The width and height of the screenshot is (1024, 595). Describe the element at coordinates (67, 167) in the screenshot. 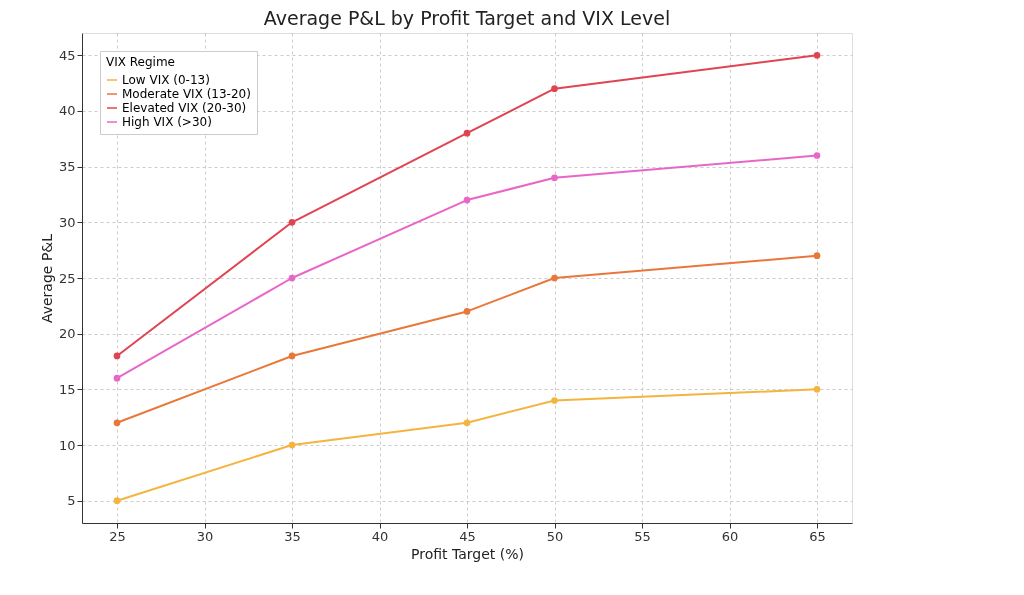

I see `y-tick-label: 35` at that location.